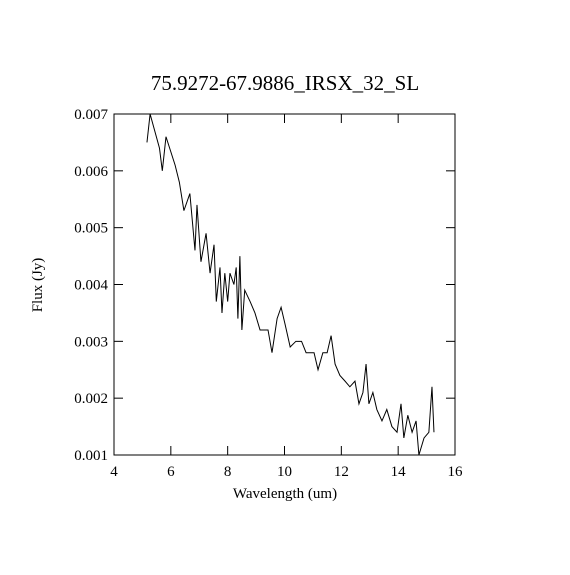 This screenshot has width=570, height=575. Describe the element at coordinates (285, 494) in the screenshot. I see `x-axis-label: Wavelength (um)` at that location.